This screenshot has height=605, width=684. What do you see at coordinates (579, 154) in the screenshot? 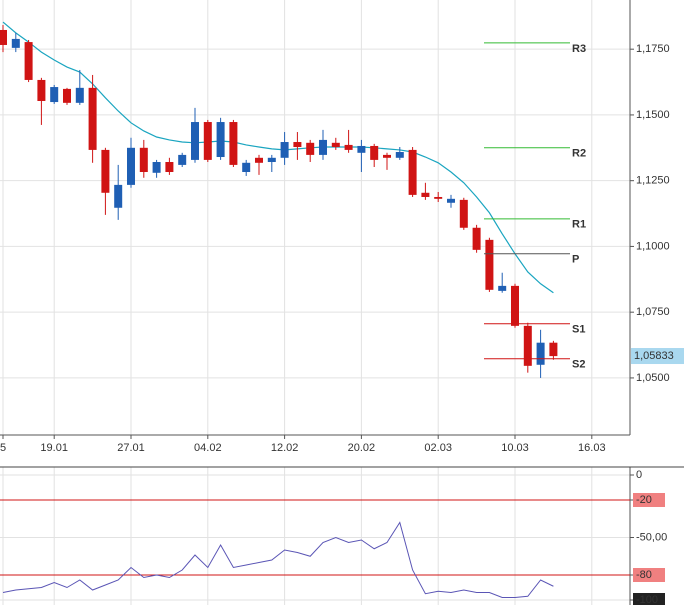
I see `pivot-label: R2` at bounding box center [579, 154].